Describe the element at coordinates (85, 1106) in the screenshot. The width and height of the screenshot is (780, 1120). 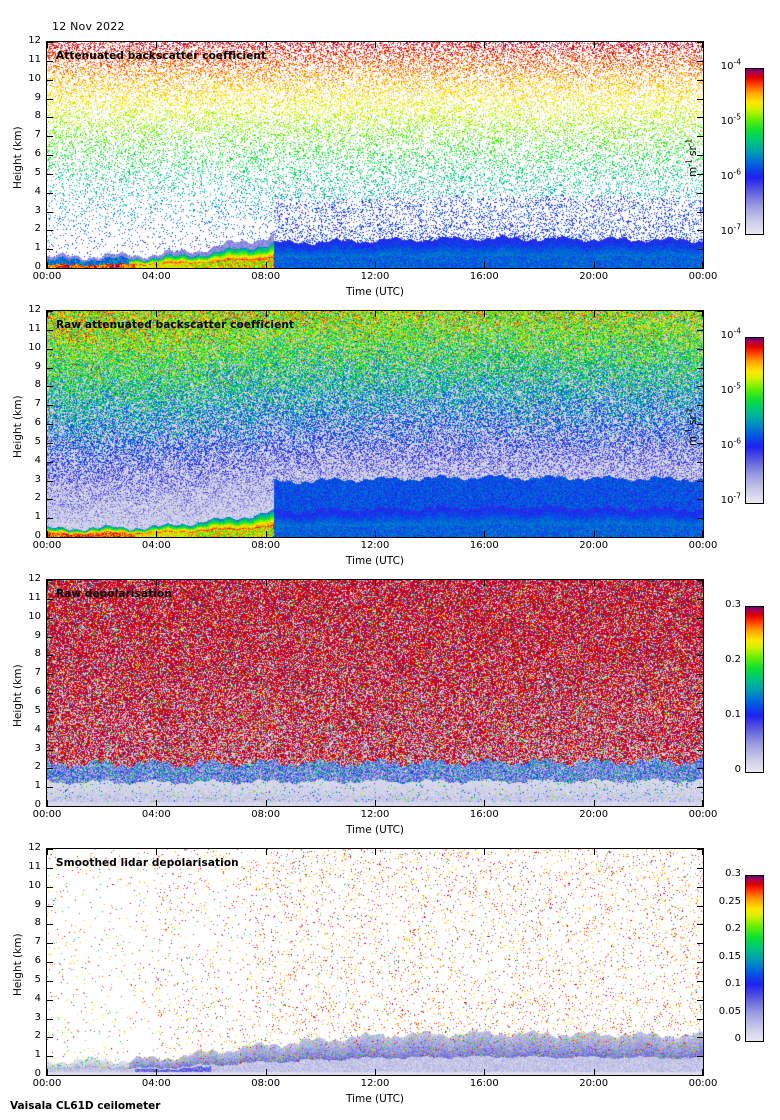
I see `instrument-footer: Vaisala CL61D ceilometer` at that location.